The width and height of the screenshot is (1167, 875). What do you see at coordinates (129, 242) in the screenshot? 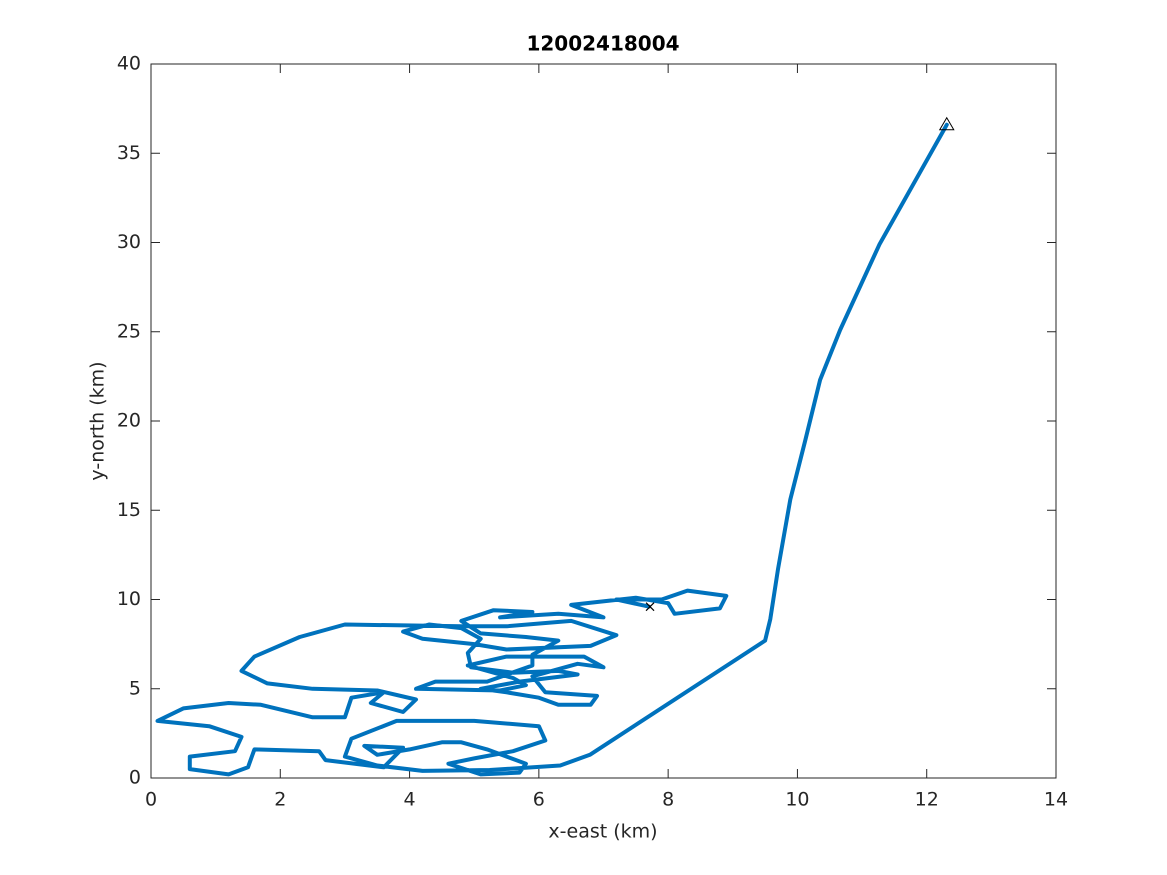
I see `y-tick-label: 30` at bounding box center [129, 242].